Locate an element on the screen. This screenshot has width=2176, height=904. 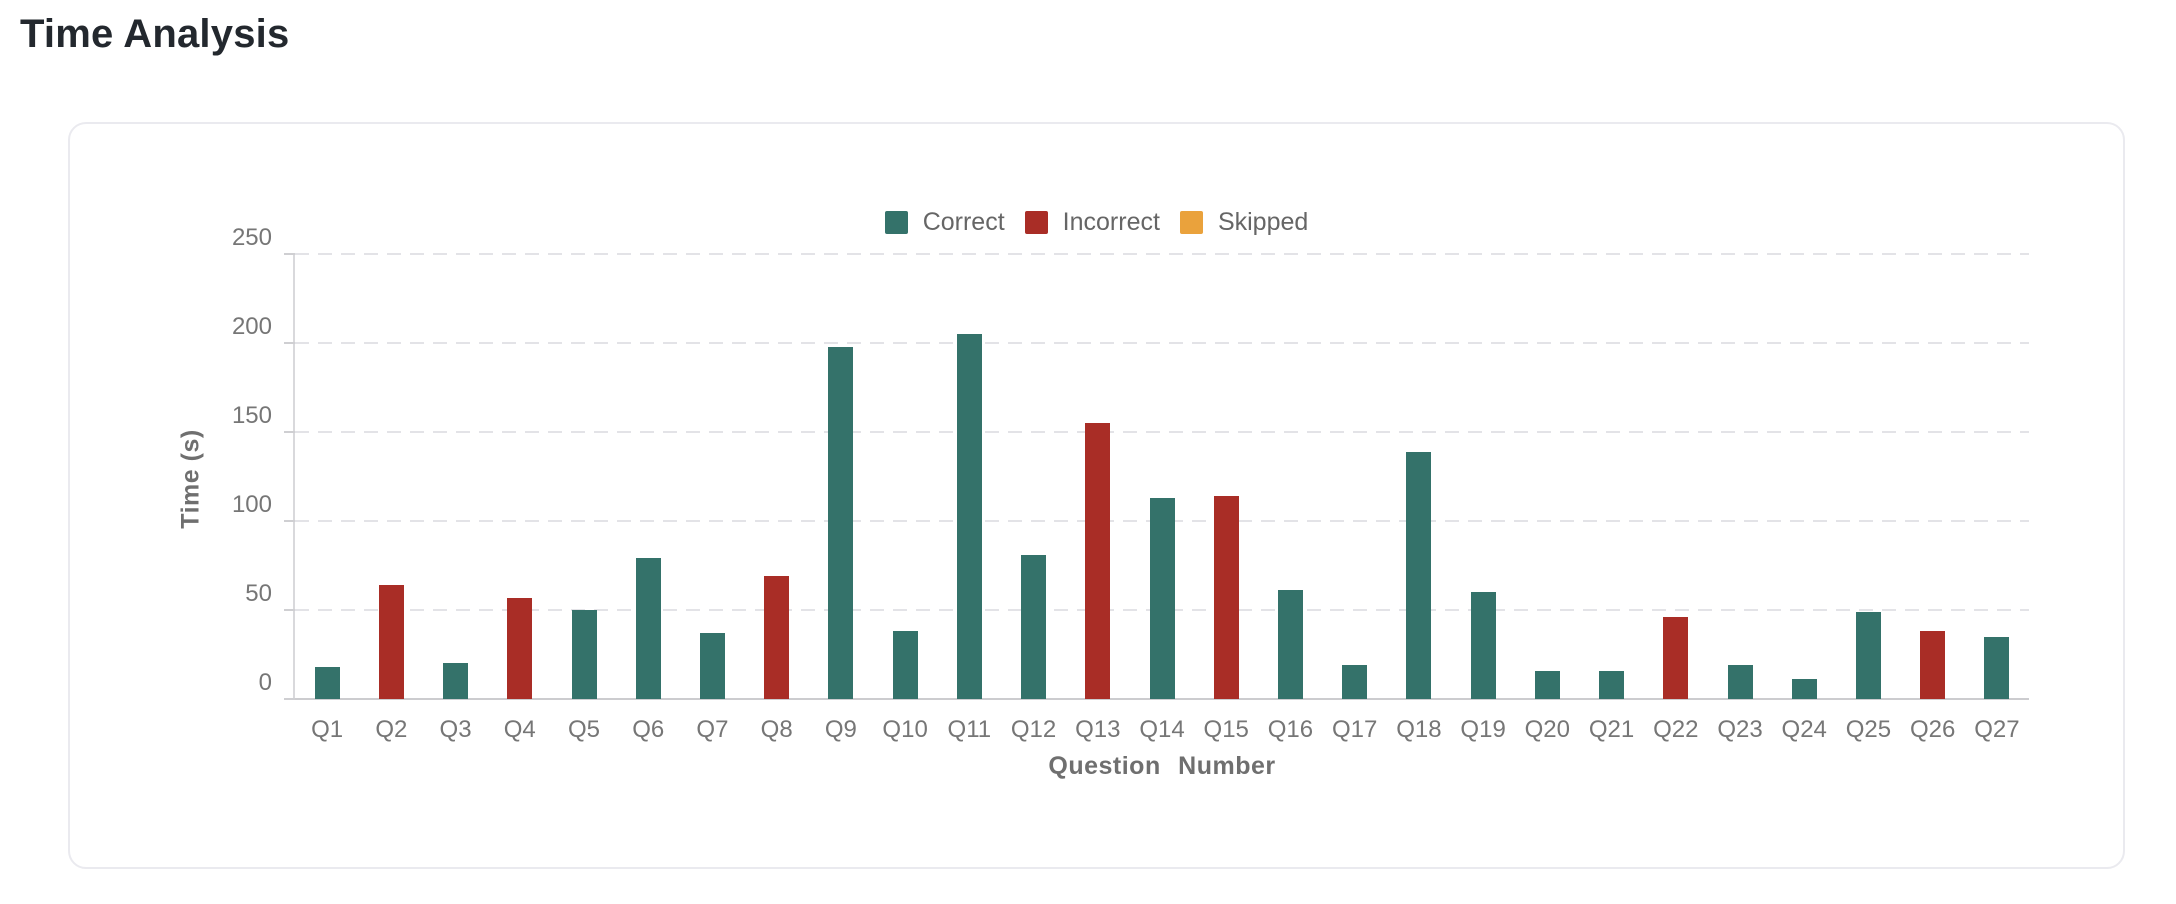
x-tick-label-q16: Q16 is located at coordinates (1290, 729).